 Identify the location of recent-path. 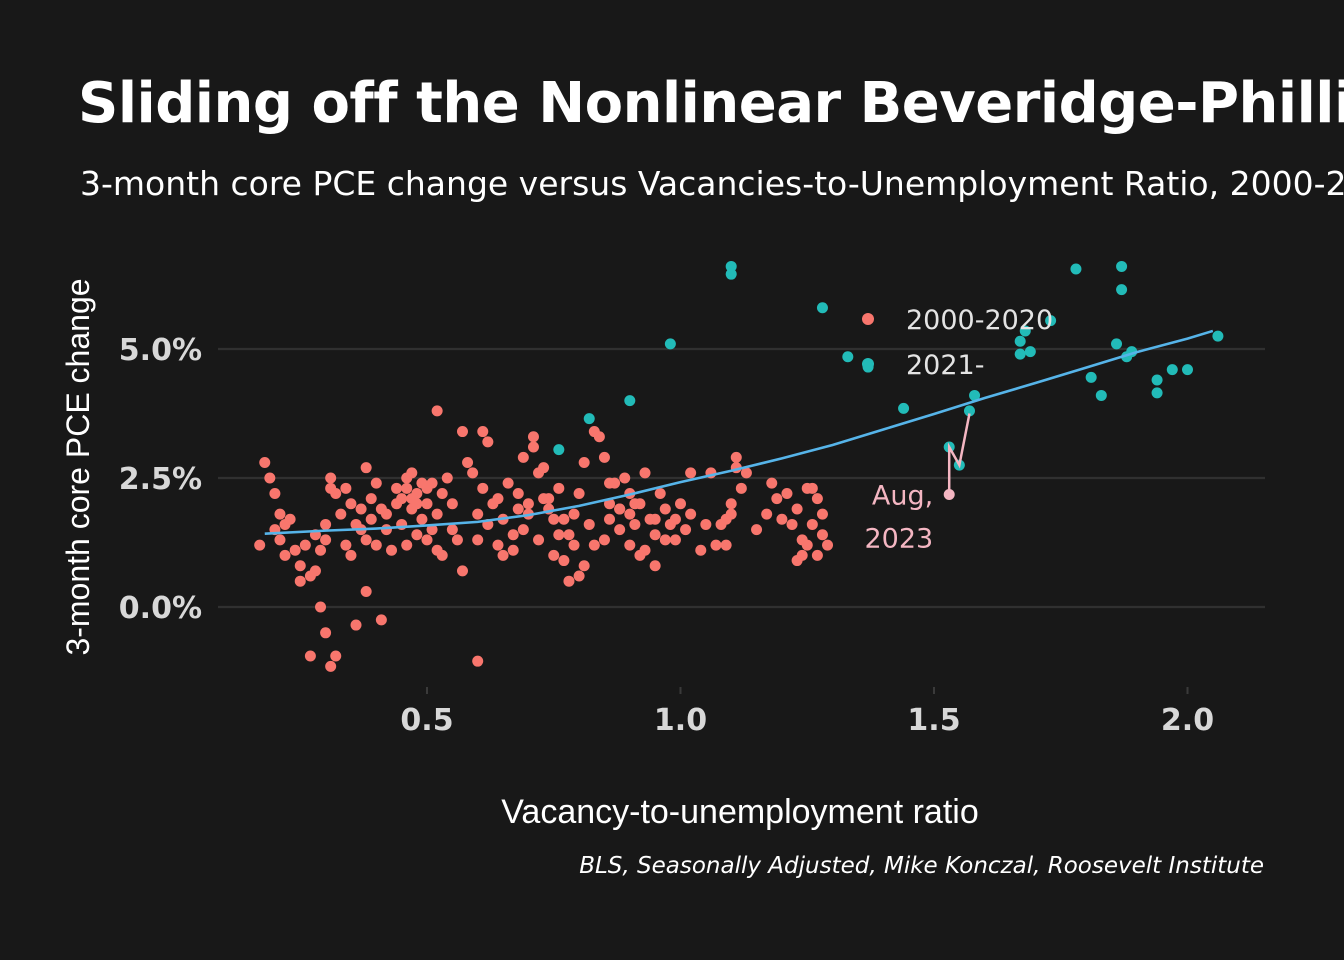
(959, 454).